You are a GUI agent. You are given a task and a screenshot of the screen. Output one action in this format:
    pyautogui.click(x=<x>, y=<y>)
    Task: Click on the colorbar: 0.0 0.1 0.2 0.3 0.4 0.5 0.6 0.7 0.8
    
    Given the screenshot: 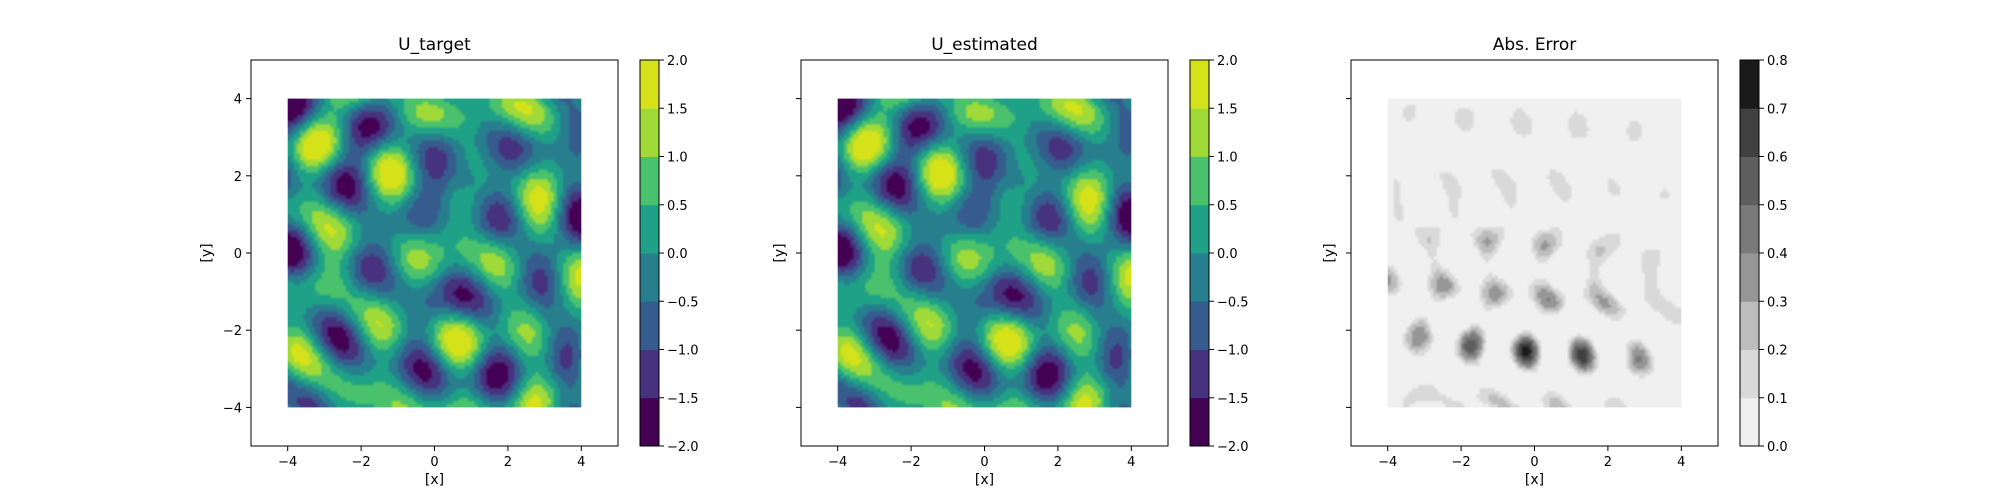 What is the action you would take?
    pyautogui.click(x=1763, y=254)
    